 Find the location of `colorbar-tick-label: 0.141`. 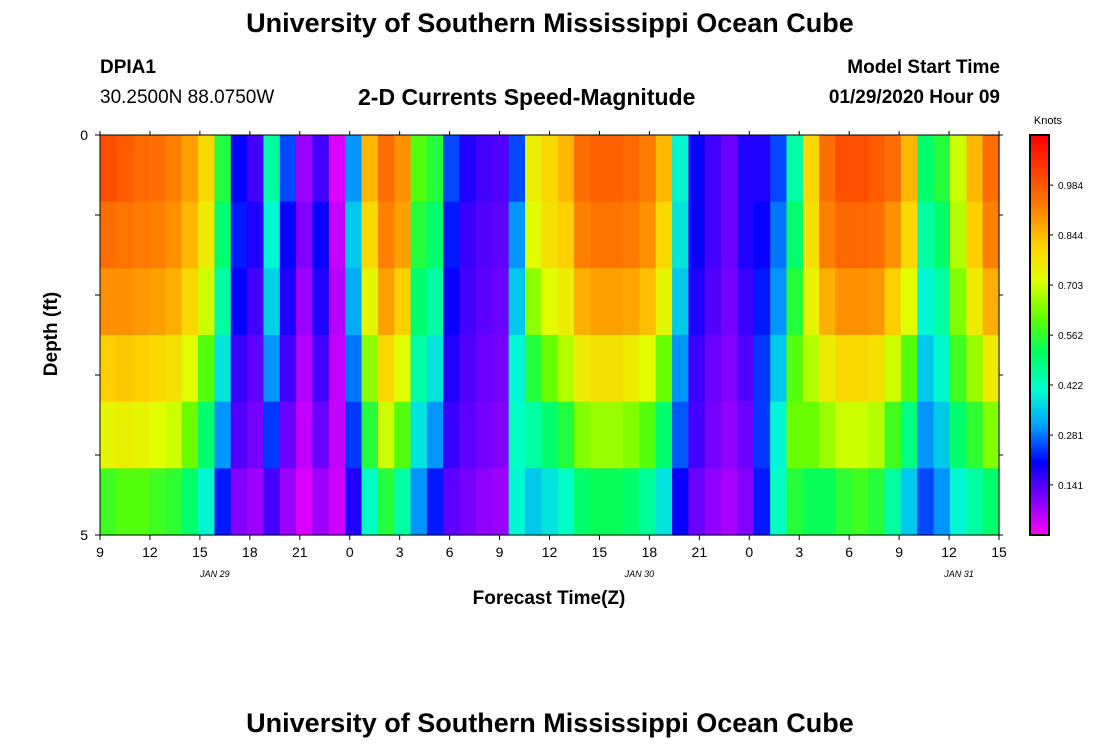

colorbar-tick-label: 0.141 is located at coordinates (1070, 486).